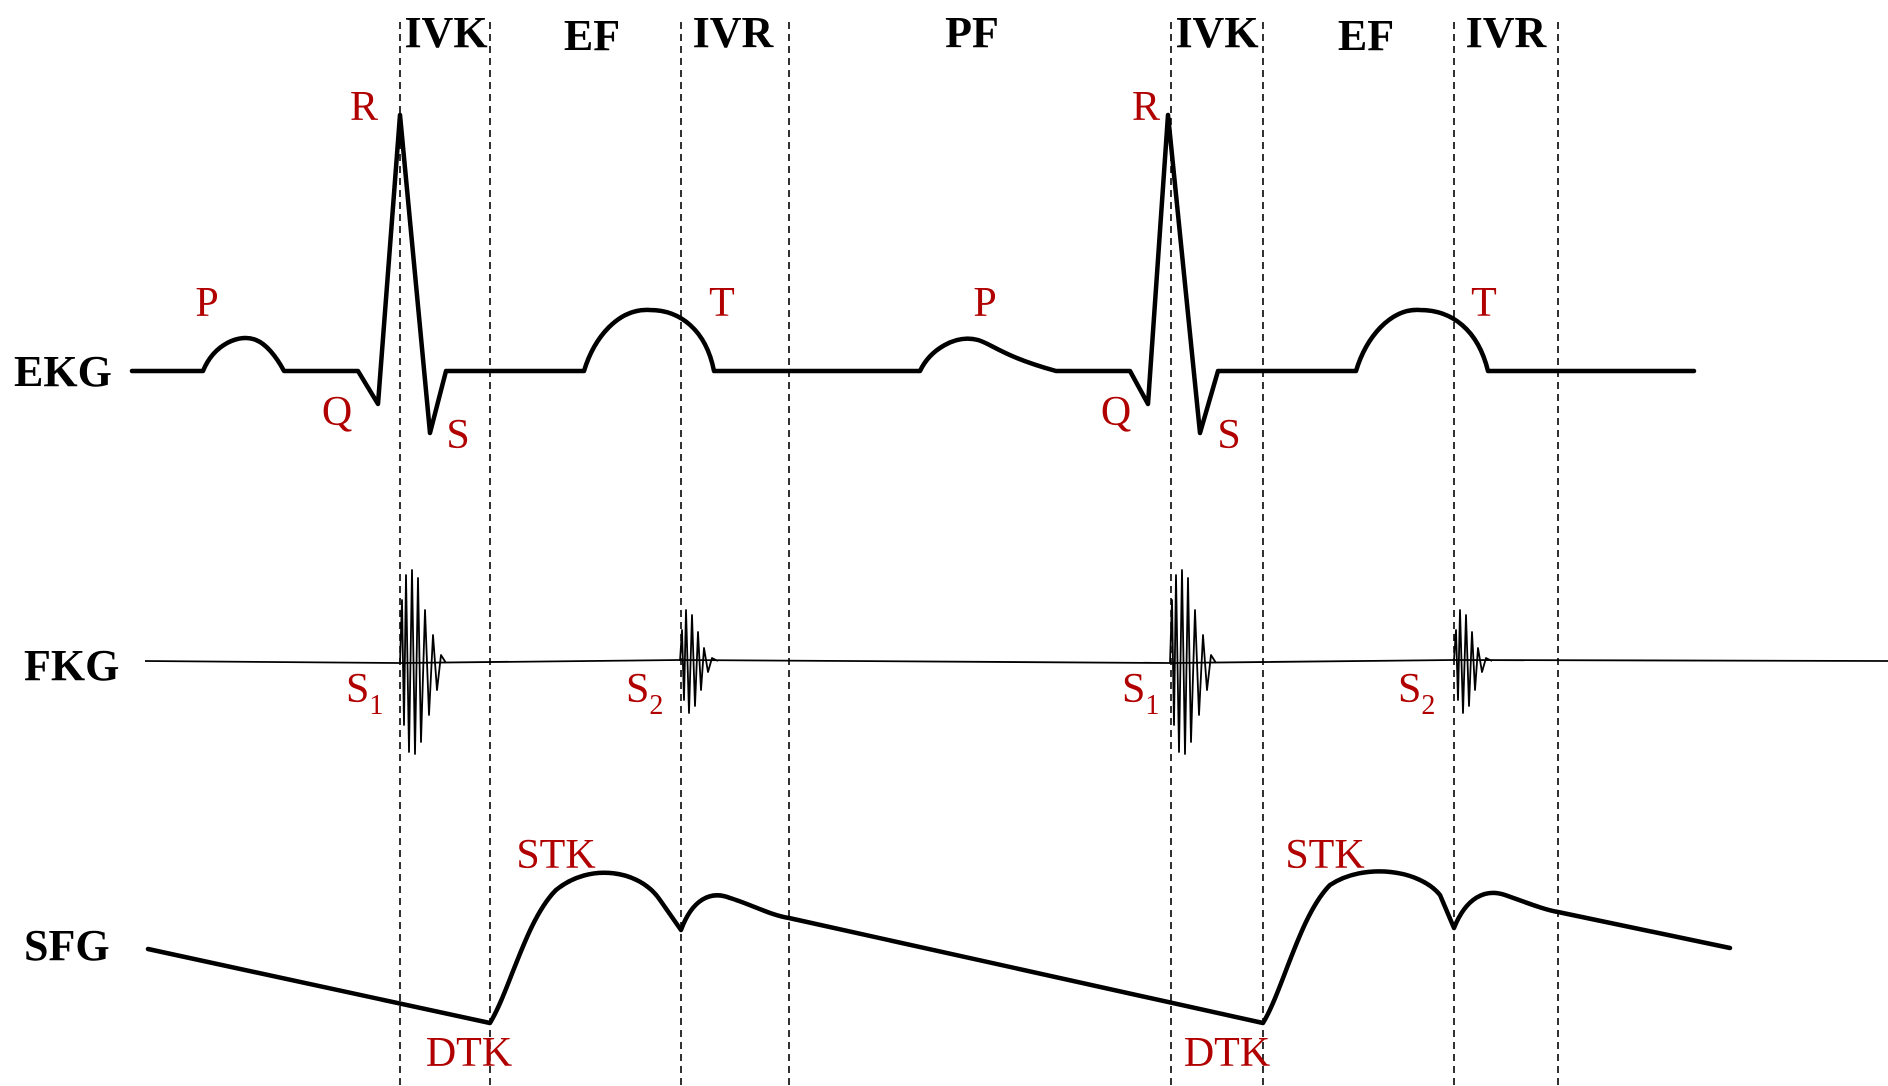 This screenshot has height=1086, width=1888. I want to click on phase-headers: IVK EF IVR PF IVK EF IVR, so click(975, 34).